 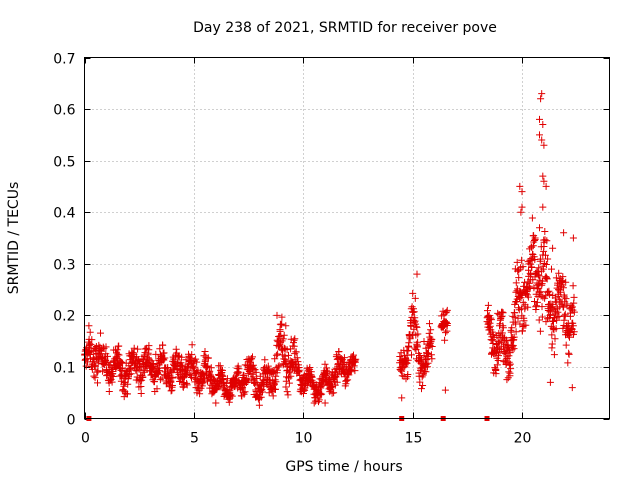 I want to click on x-tick-label: 10, so click(x=304, y=439).